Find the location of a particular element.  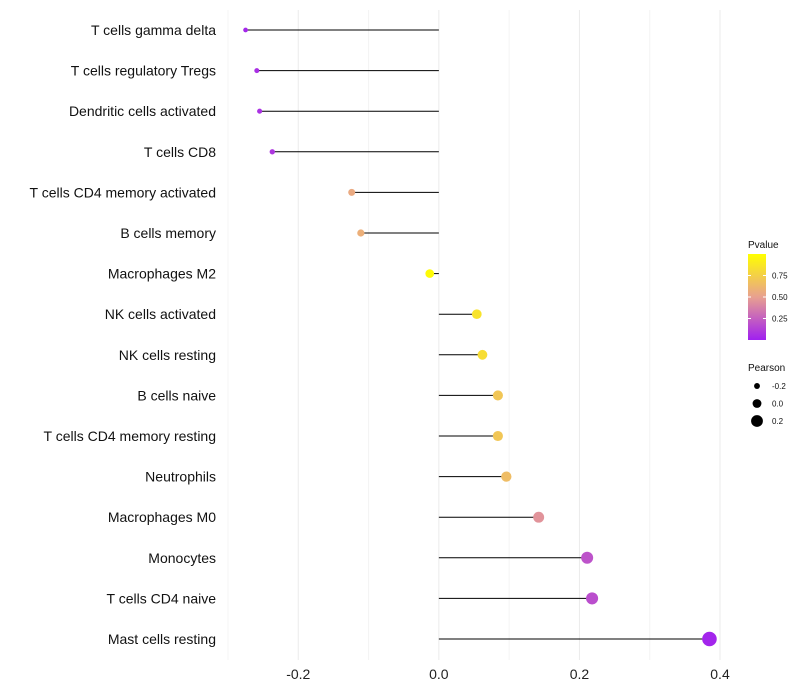

category-label: NK cells resting is located at coordinates (167, 355).